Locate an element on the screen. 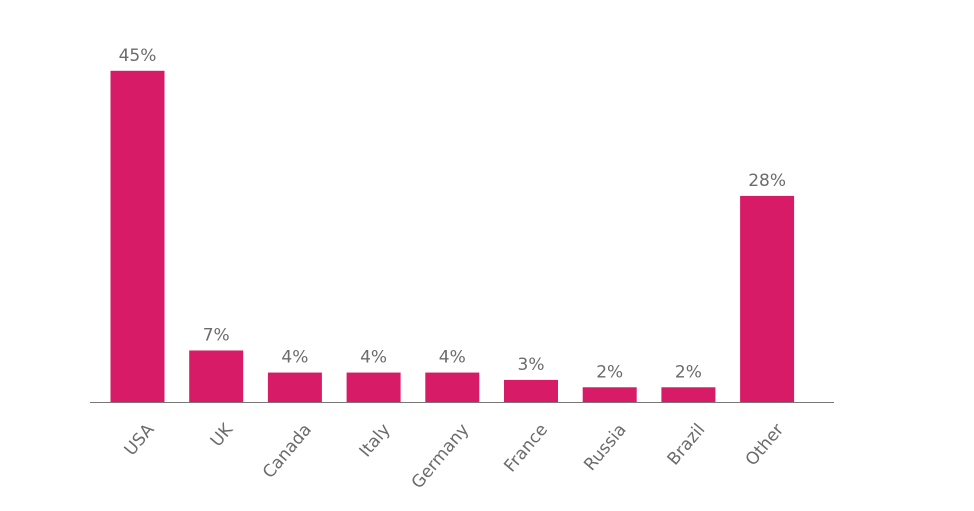 The image size is (974, 511). value-label: 7% is located at coordinates (216, 335).